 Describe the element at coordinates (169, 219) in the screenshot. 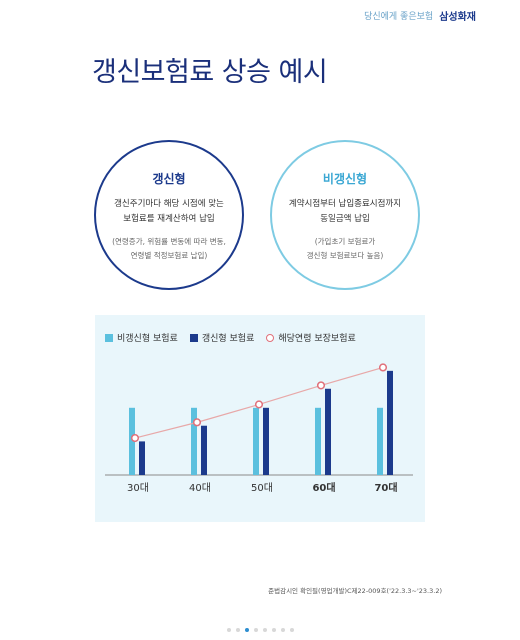

I see `renewal-desc-line: 보험료를 재계산하여 납입` at that location.